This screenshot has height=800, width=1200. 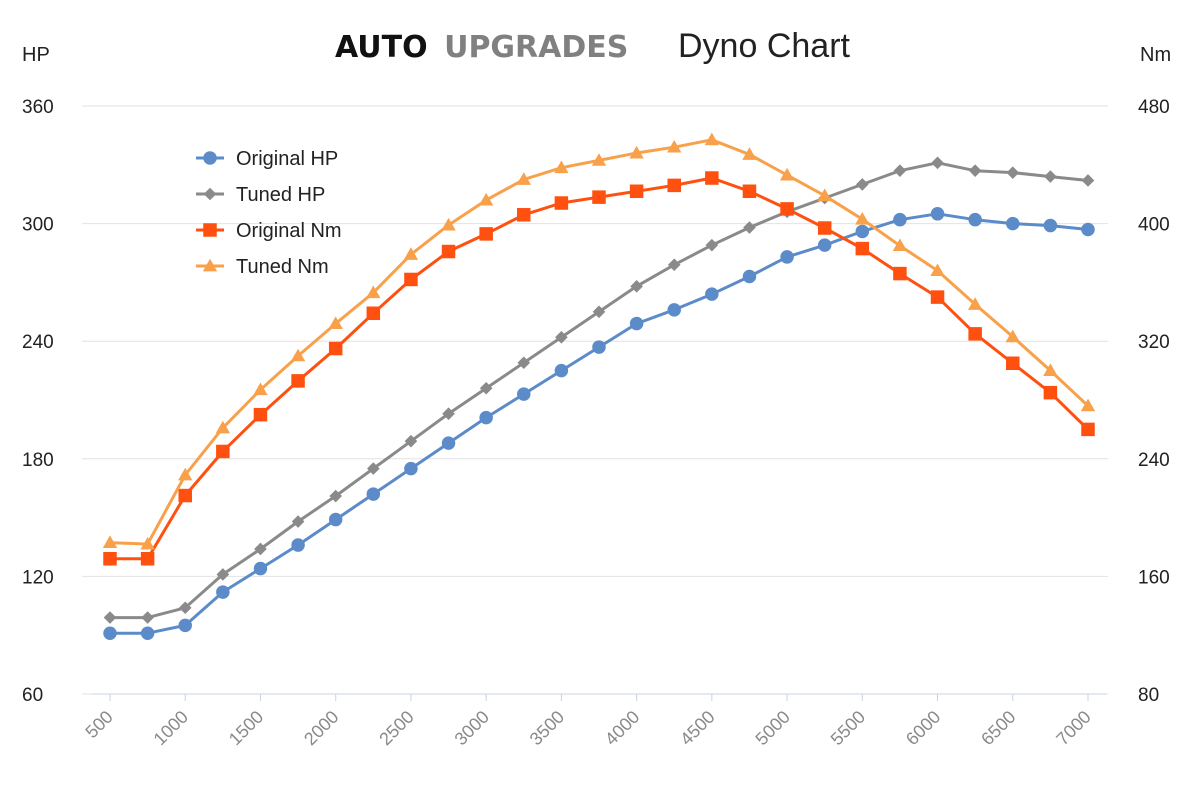 What do you see at coordinates (282, 267) in the screenshot?
I see `legend-label: Tuned Nm` at bounding box center [282, 267].